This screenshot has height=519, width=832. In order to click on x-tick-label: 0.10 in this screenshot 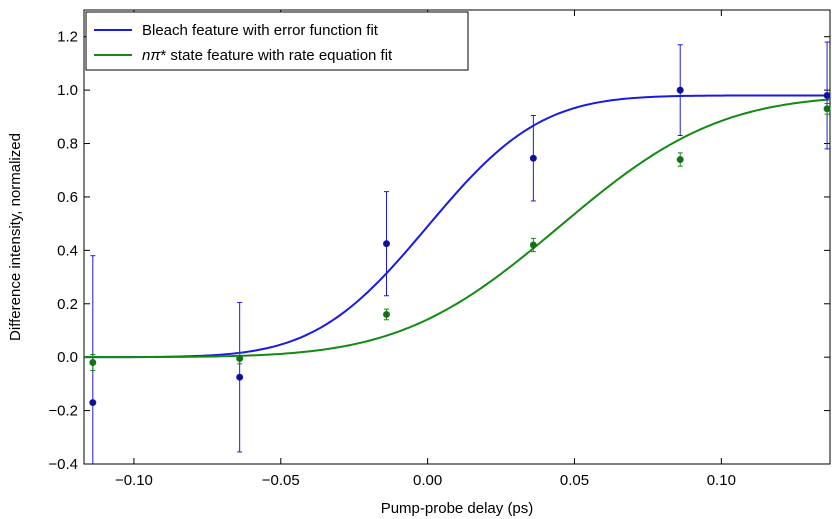, I will do `click(721, 480)`.